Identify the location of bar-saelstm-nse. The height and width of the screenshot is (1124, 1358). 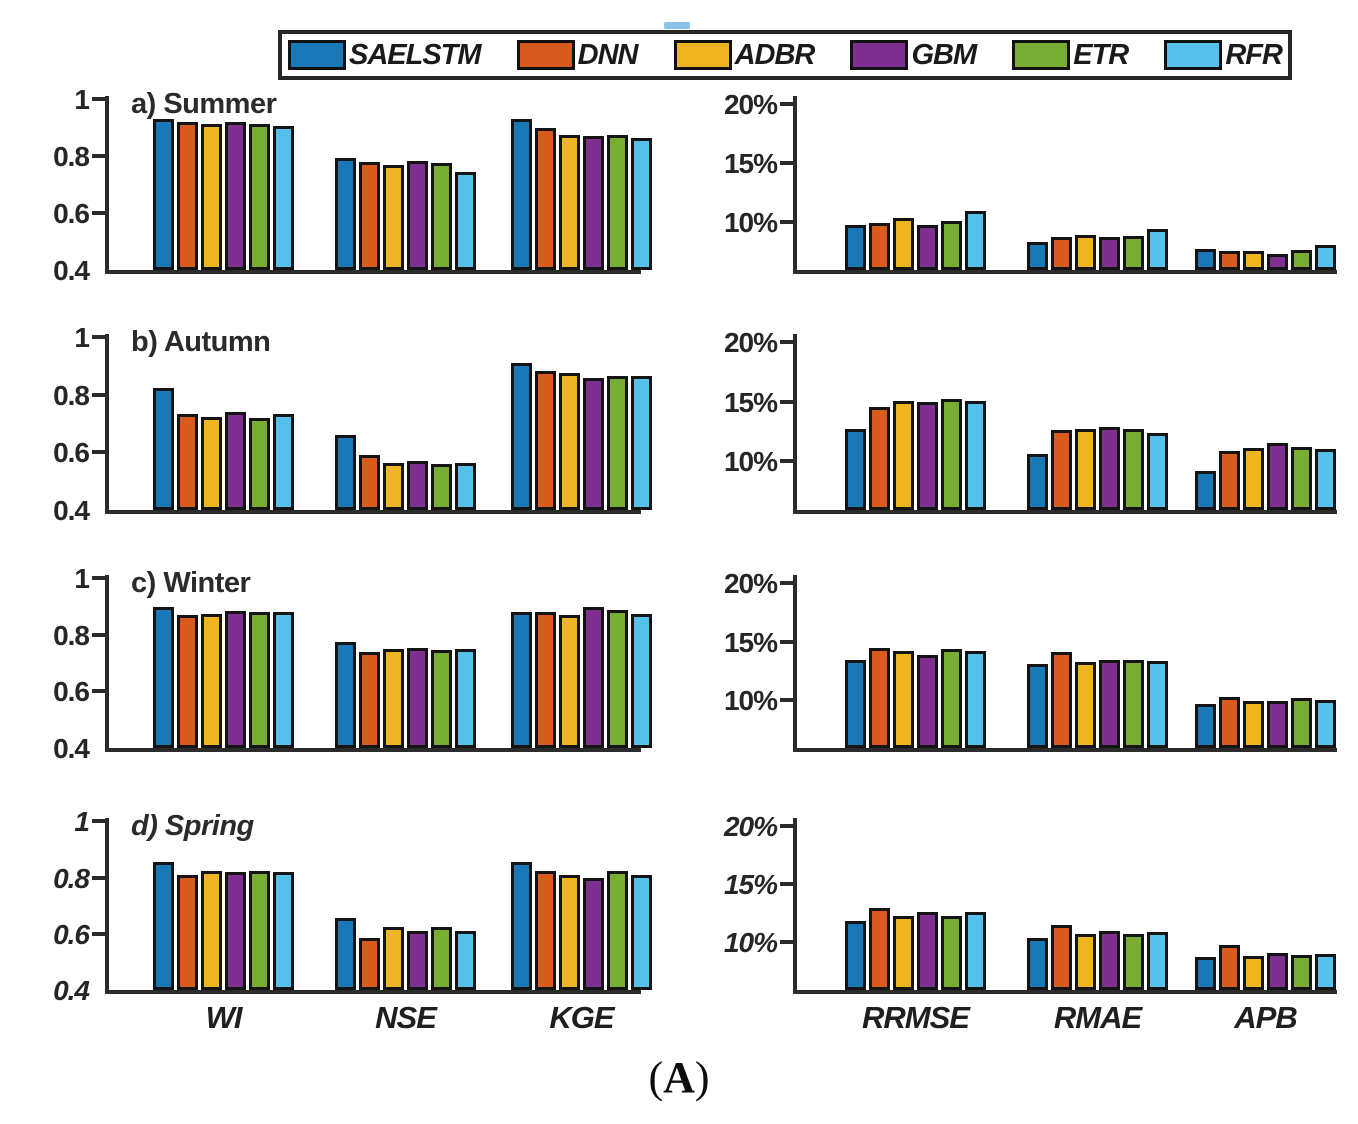
(345, 472).